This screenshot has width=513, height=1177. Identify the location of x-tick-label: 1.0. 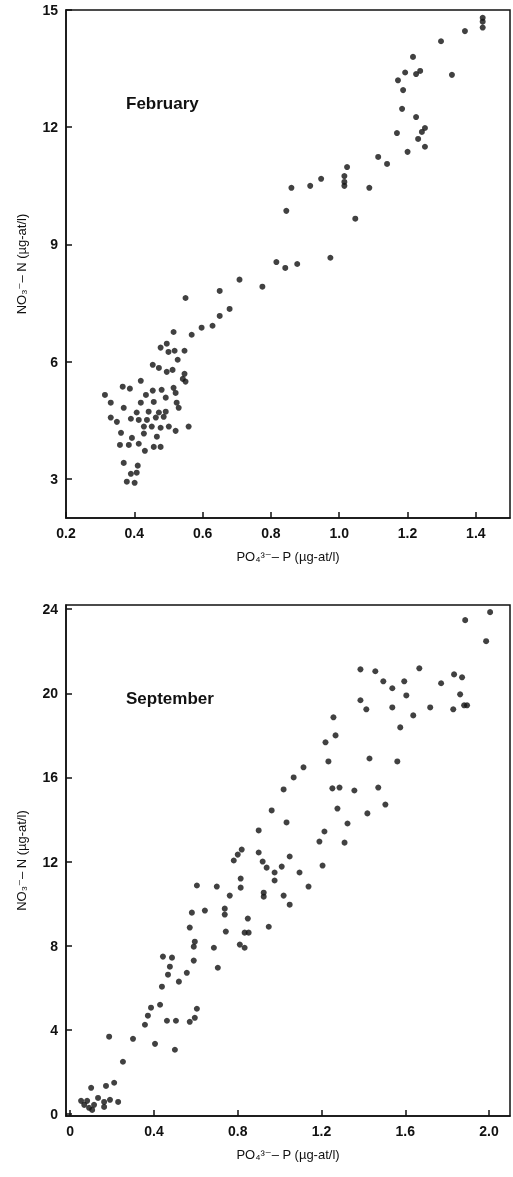
(339, 533).